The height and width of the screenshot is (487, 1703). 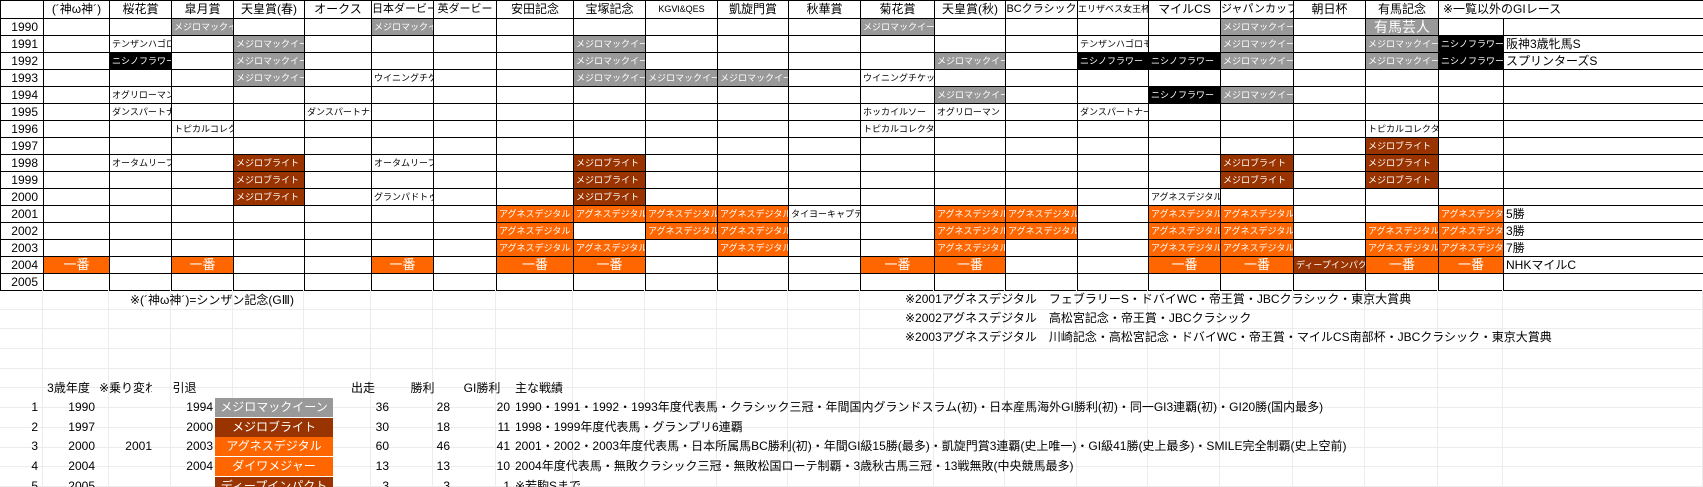 I want to click on year-label-1995: 1995, so click(x=22, y=112).